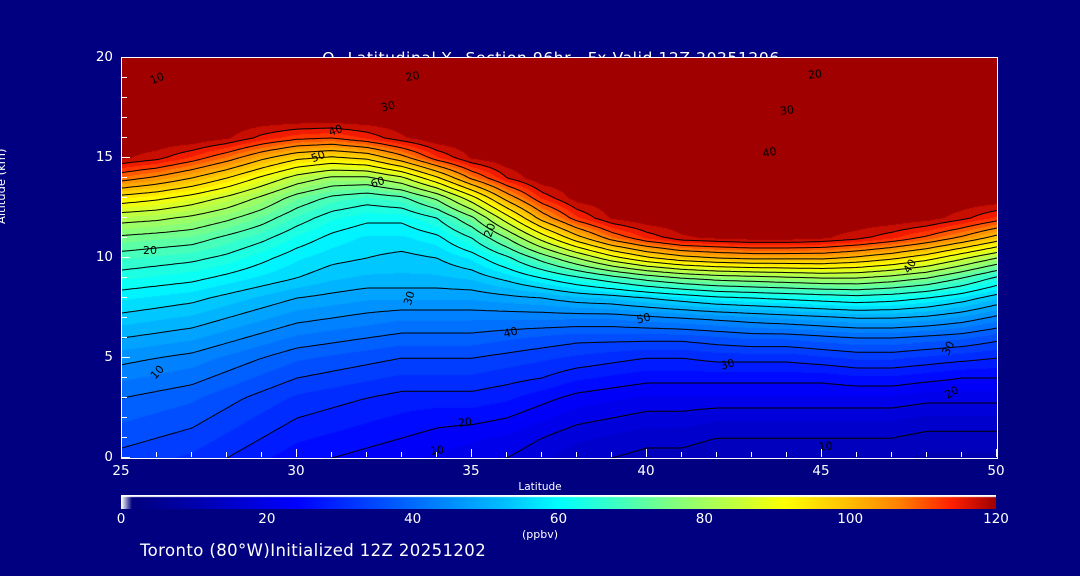 The image size is (1080, 576). I want to click on x-axis-tick-label: 45, so click(821, 471).